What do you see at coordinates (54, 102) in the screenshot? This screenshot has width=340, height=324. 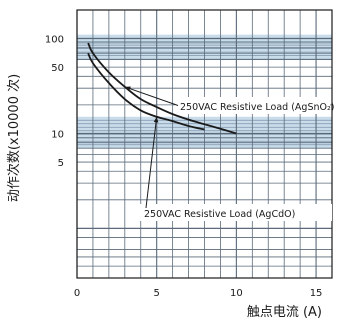 I see `y-tick-labels: 5 10 50 100` at bounding box center [54, 102].